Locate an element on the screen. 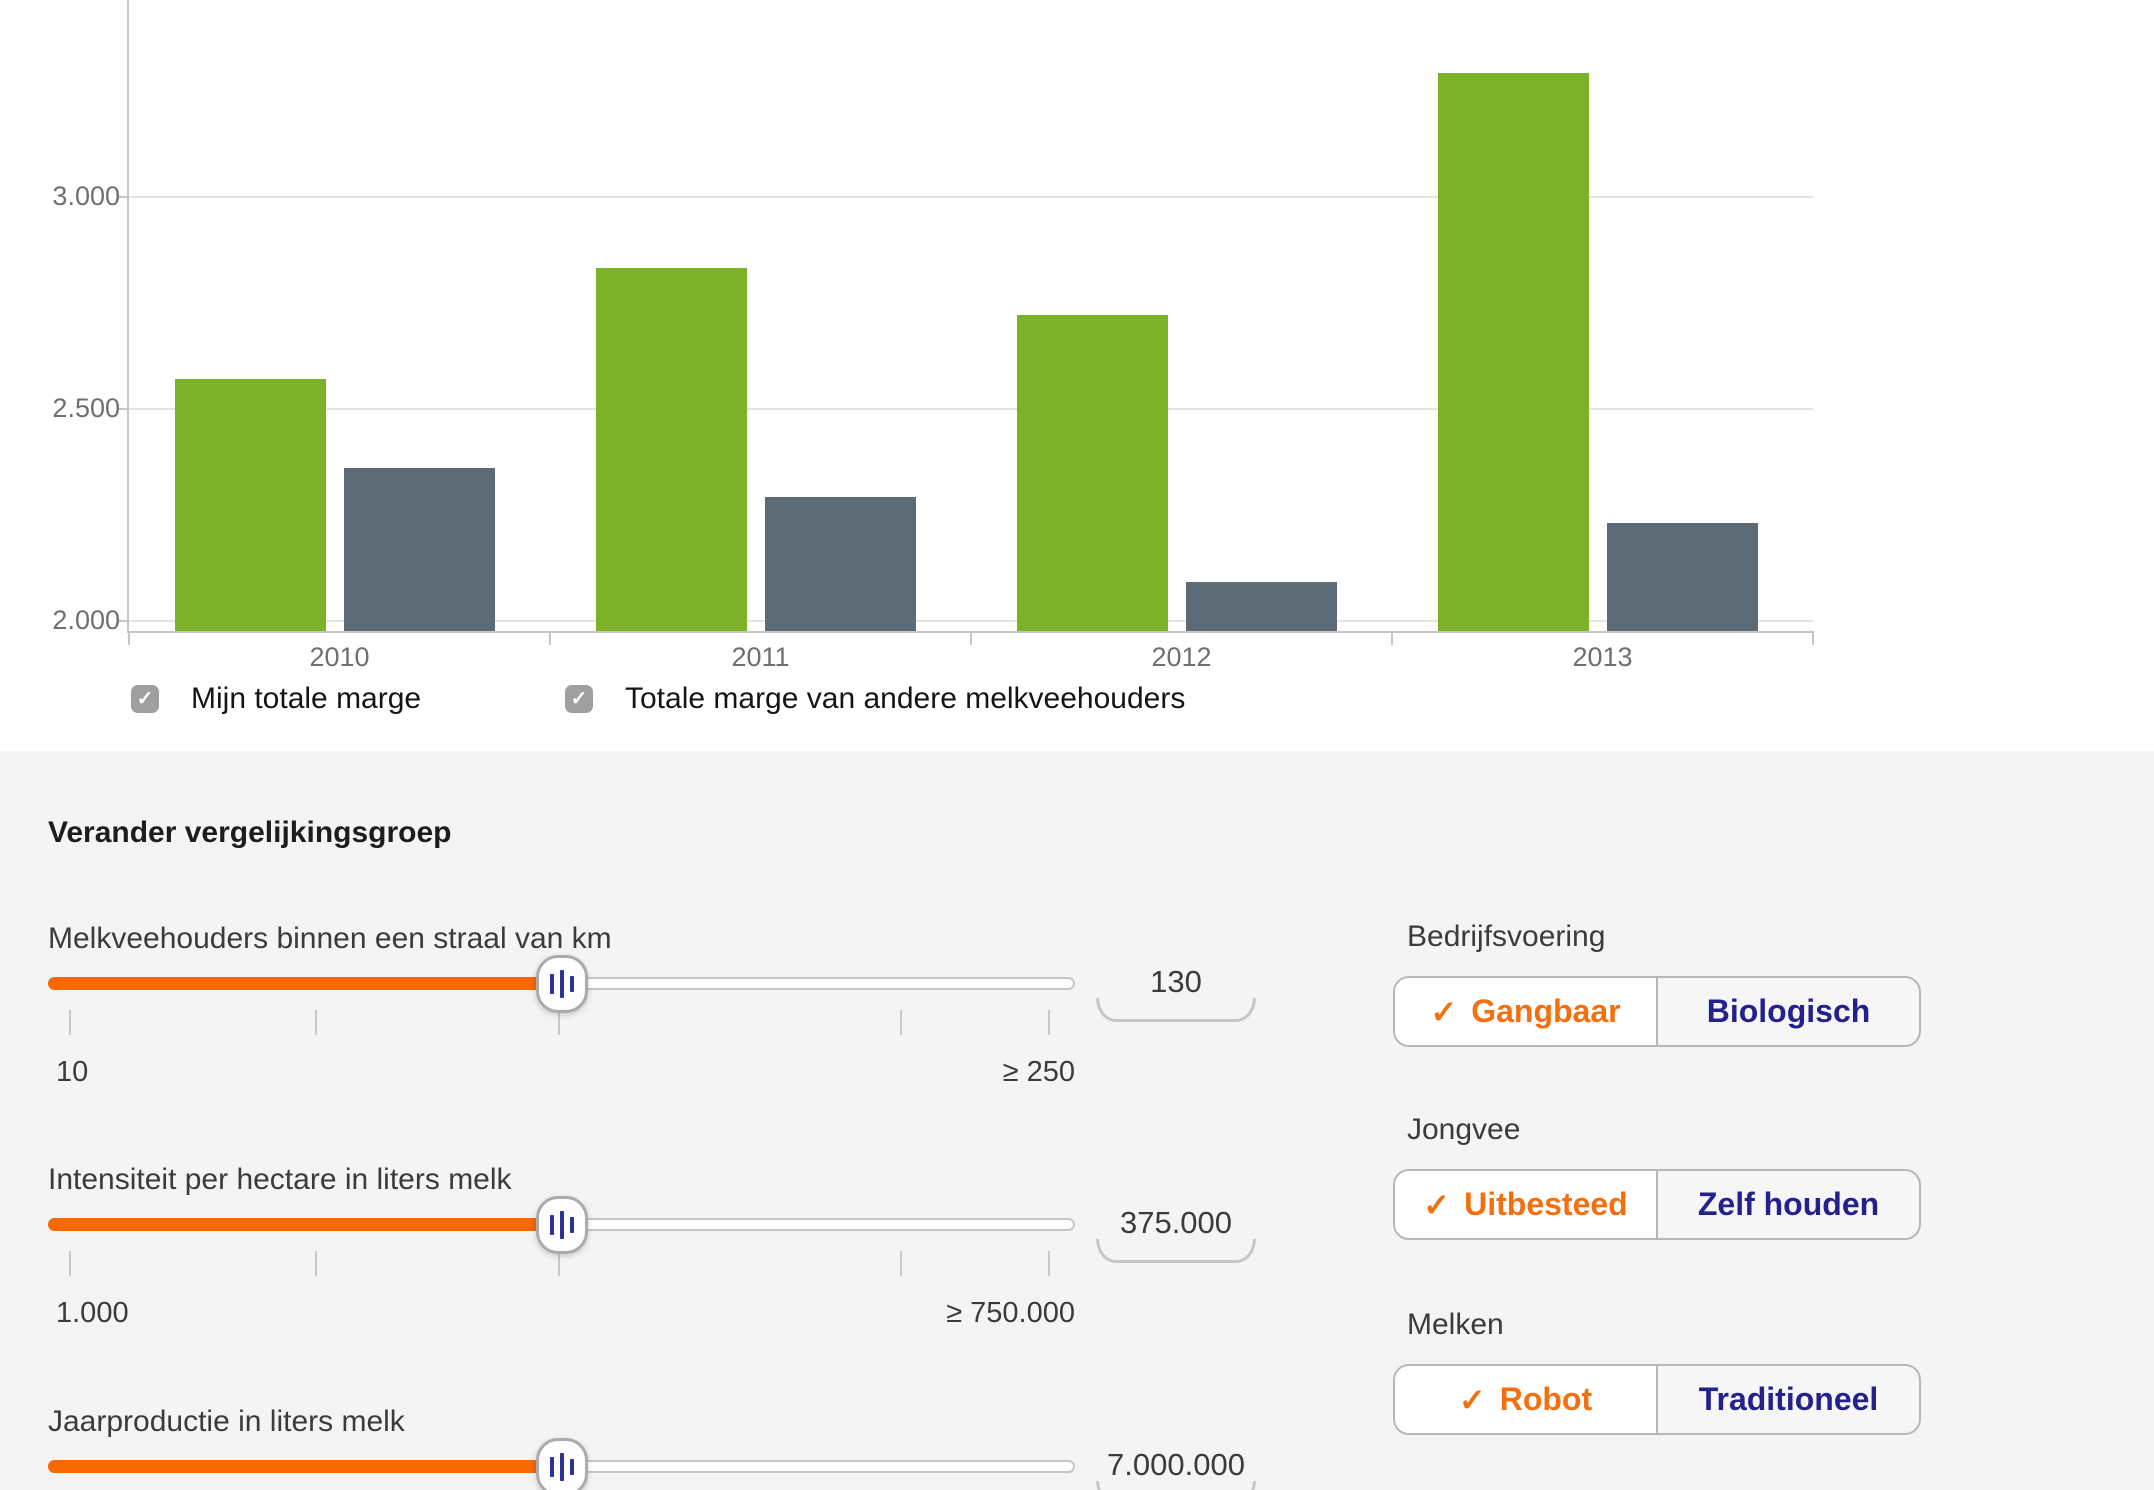  slider-label: Intensiteit per hectare in liters melk is located at coordinates (280, 1179).